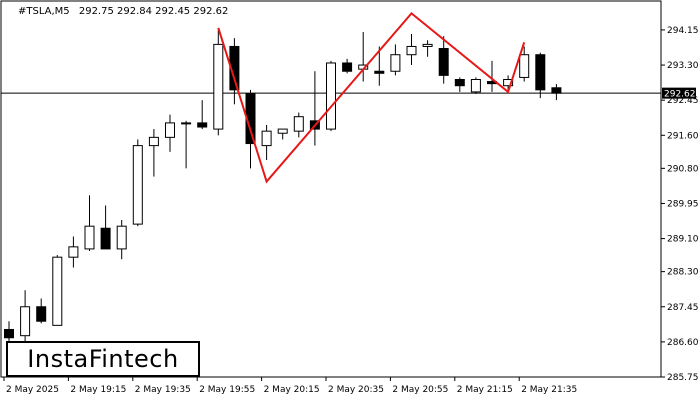 This screenshot has height=400, width=700. I want to click on y-tick-label: 289.95, so click(683, 204).